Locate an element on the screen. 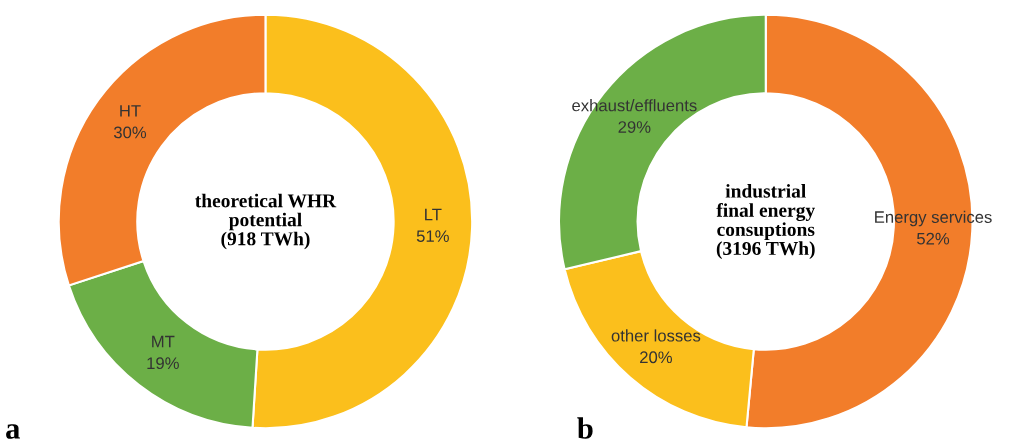 The height and width of the screenshot is (443, 1021). slice-label: LT is located at coordinates (433, 214).